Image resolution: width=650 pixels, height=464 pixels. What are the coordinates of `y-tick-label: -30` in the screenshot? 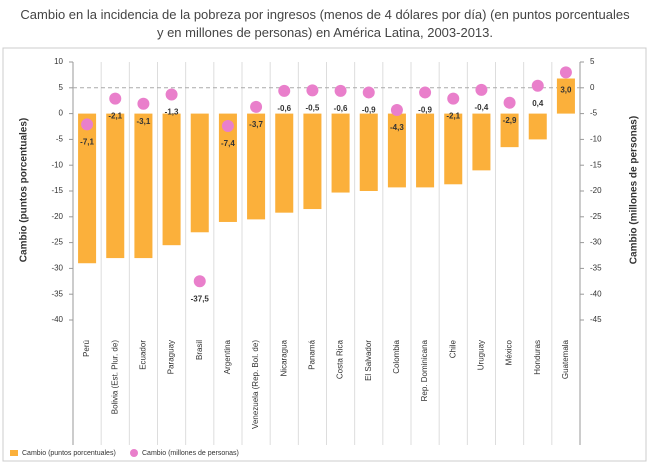 It's located at (57, 268).